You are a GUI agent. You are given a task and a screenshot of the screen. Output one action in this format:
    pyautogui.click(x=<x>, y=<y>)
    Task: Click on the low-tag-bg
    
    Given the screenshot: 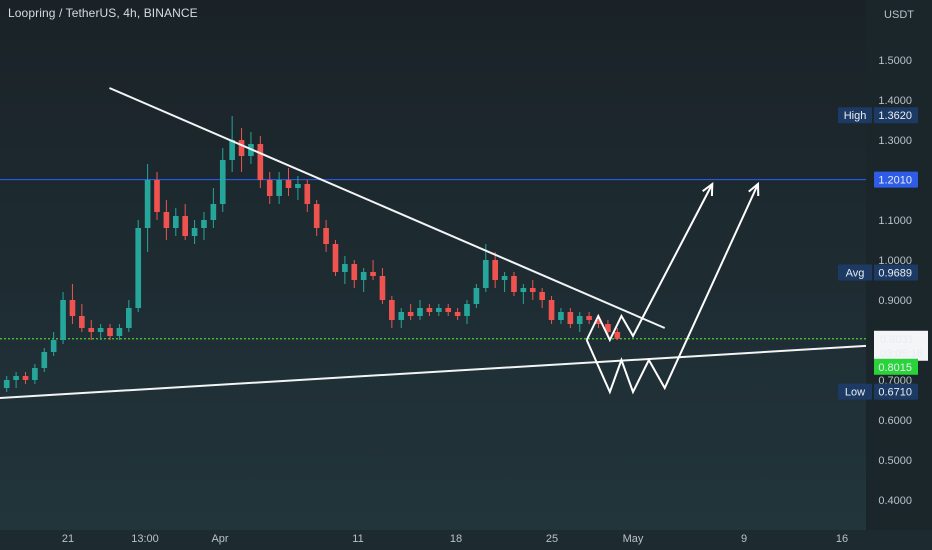 What is the action you would take?
    pyautogui.click(x=896, y=391)
    